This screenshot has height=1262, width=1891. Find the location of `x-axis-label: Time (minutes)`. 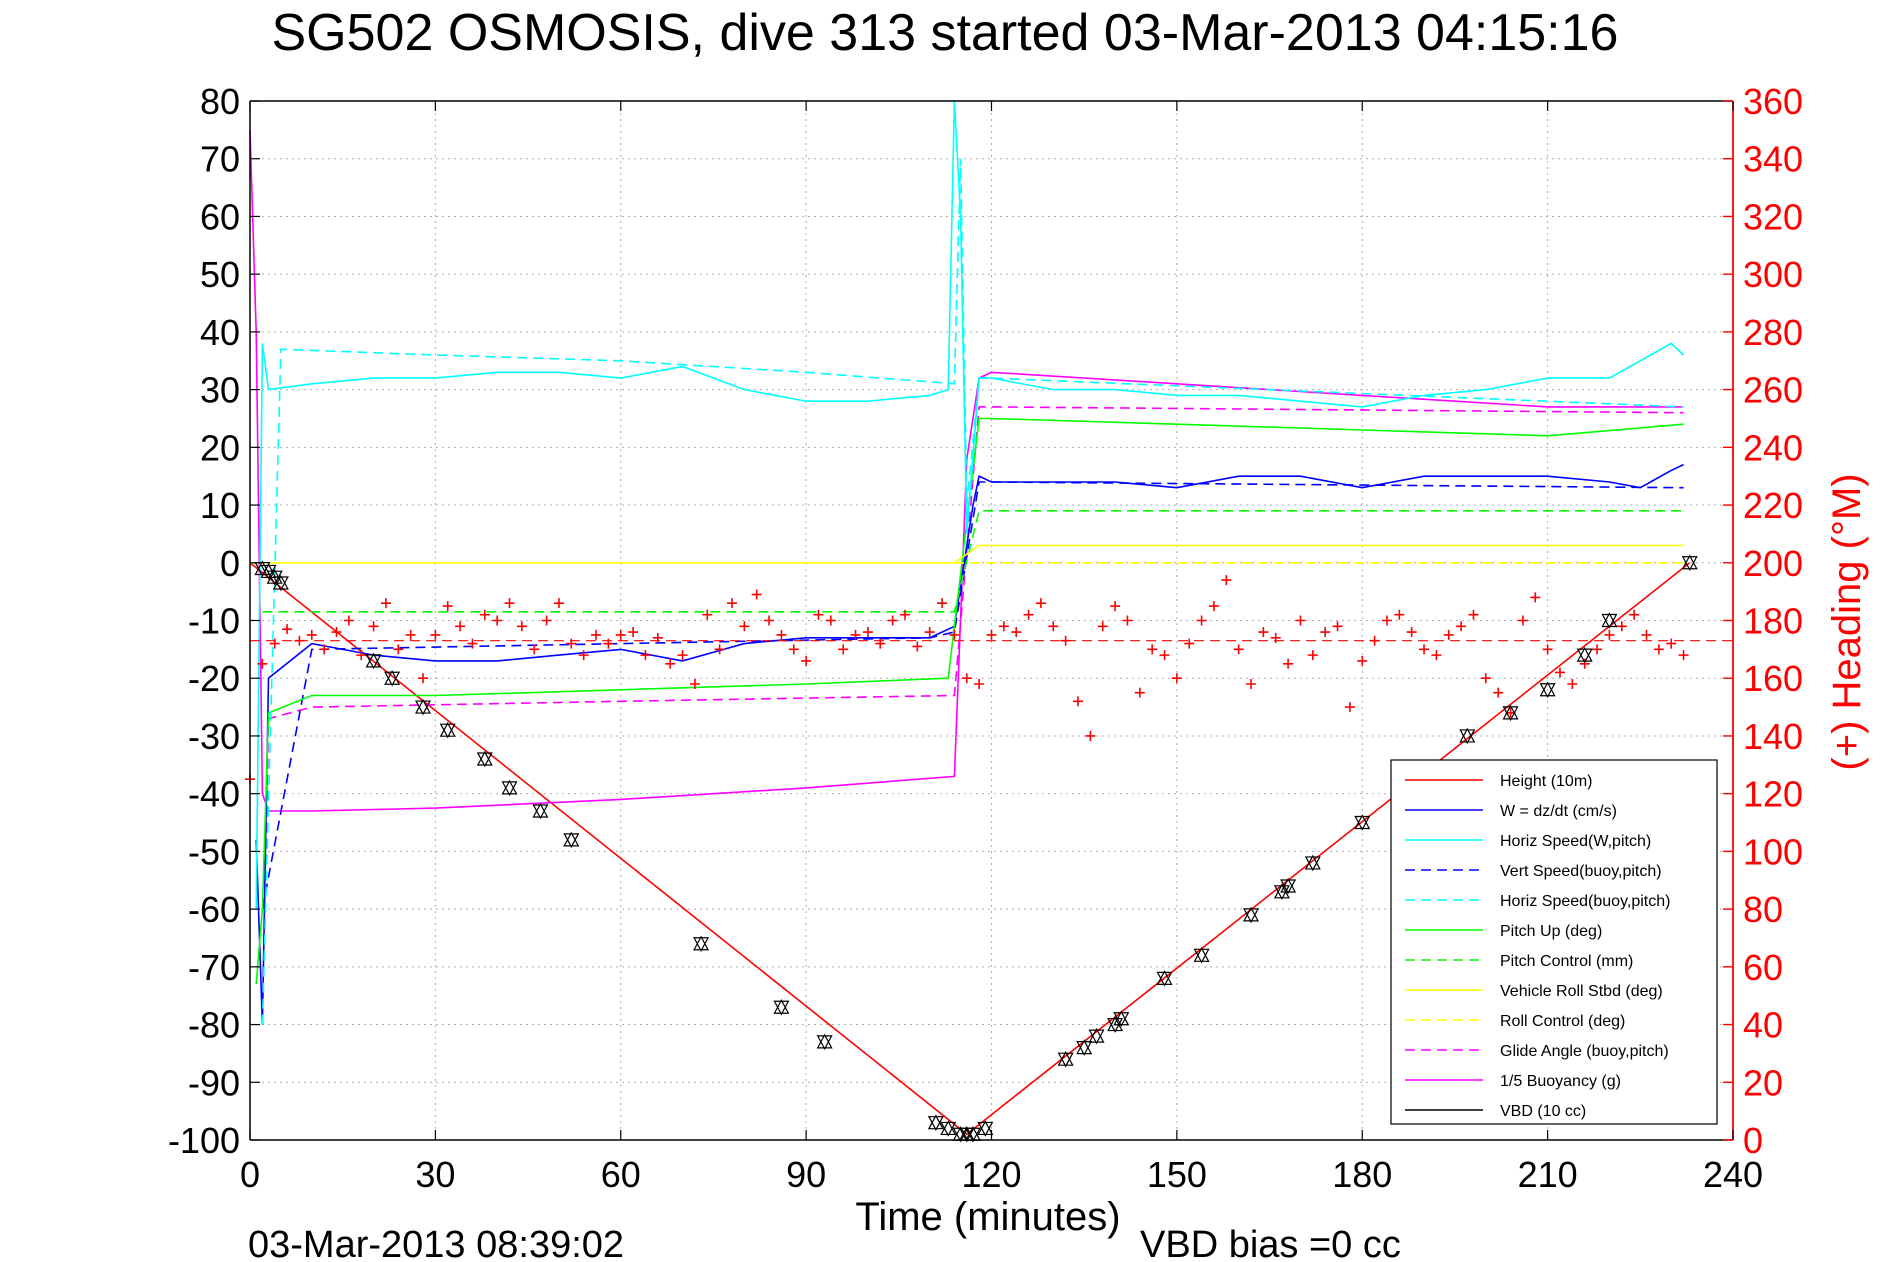

x-axis-label: Time (minutes) is located at coordinates (987, 1217).